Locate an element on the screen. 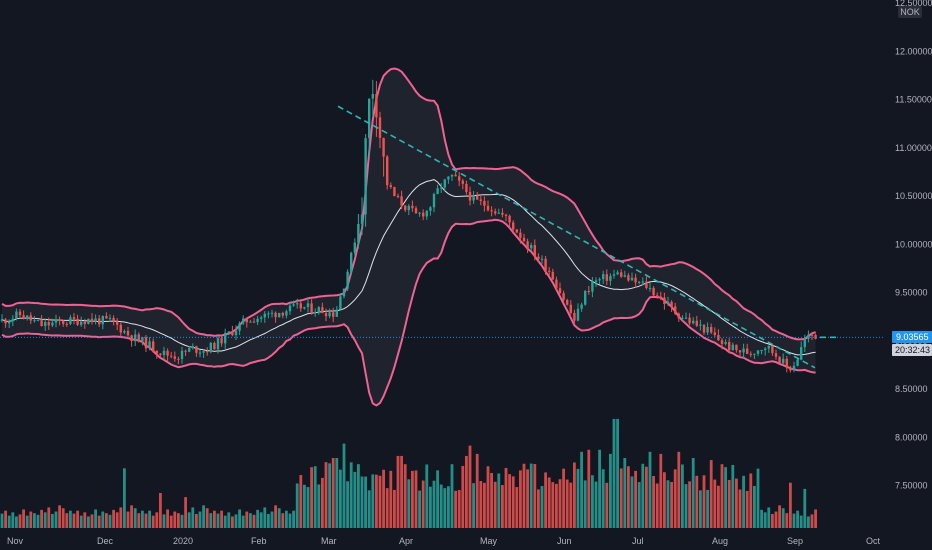  price-tick-label: 10.00000 is located at coordinates (913, 244).